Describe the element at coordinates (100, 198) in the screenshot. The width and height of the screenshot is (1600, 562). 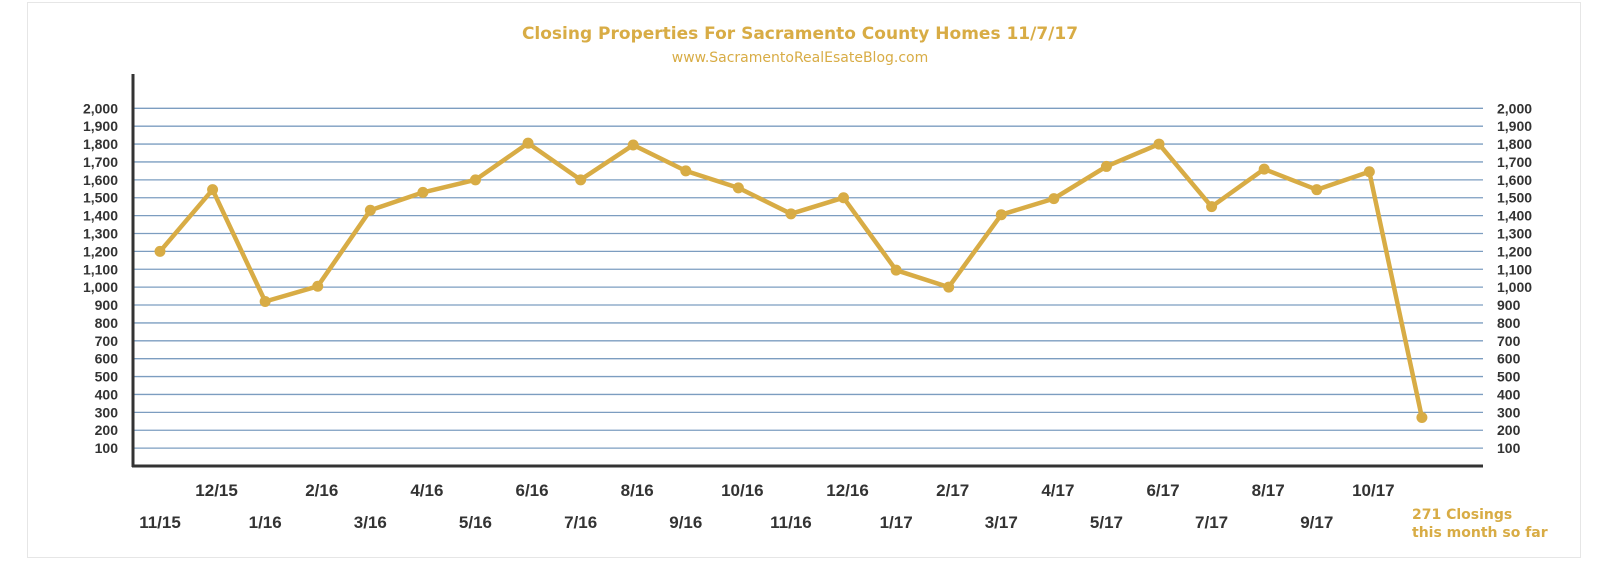
I see `y-tick-label-left: 1,500` at that location.